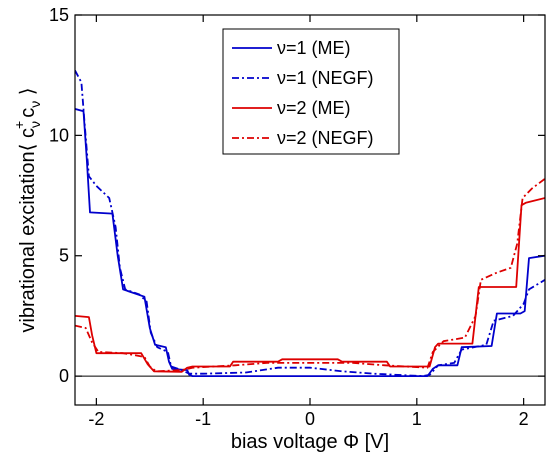  I want to click on y-tick-labels: 0 5 10 15, so click(59, 195).